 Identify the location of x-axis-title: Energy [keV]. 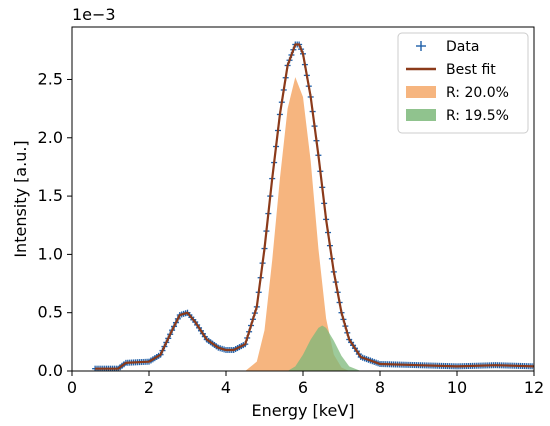
(302, 410).